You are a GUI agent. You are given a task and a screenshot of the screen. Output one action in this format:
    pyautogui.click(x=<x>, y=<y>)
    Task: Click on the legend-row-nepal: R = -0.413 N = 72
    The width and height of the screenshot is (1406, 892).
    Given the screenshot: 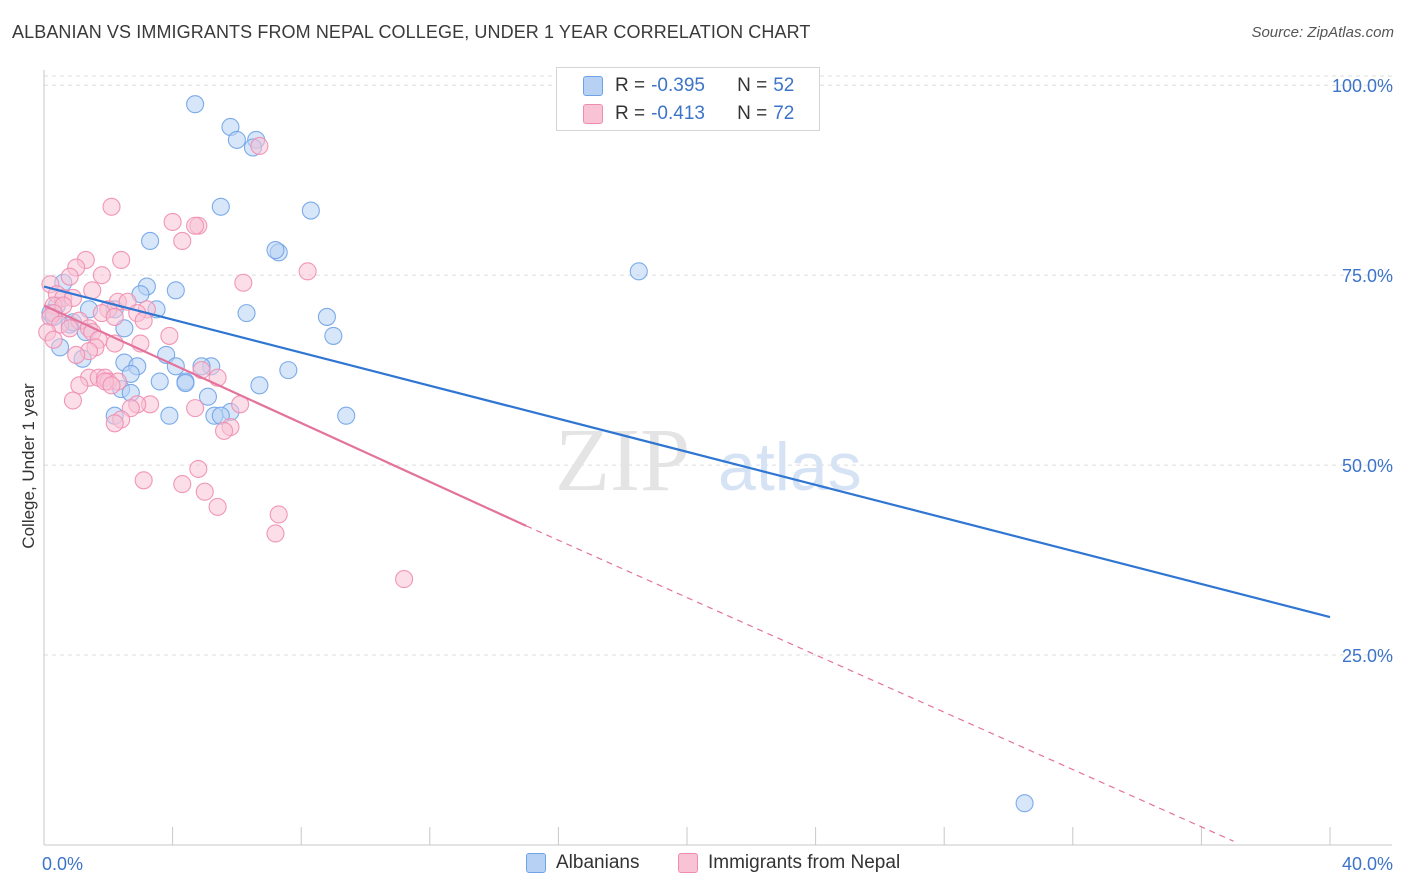 What is the action you would take?
    pyautogui.click(x=675, y=114)
    